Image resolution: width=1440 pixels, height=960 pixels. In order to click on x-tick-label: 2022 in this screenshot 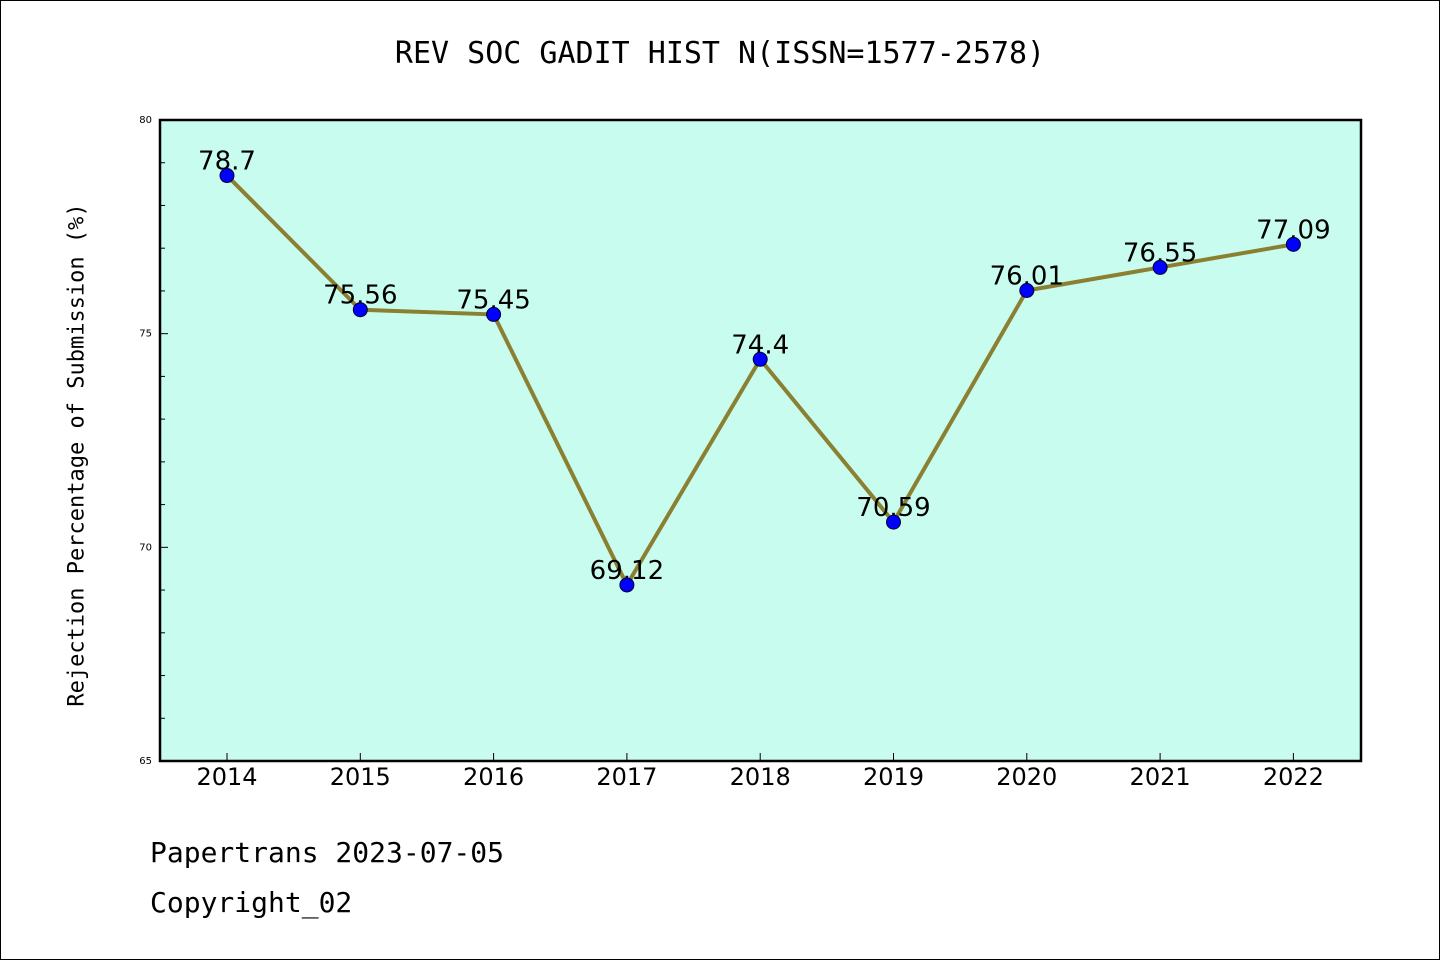, I will do `click(1293, 777)`.